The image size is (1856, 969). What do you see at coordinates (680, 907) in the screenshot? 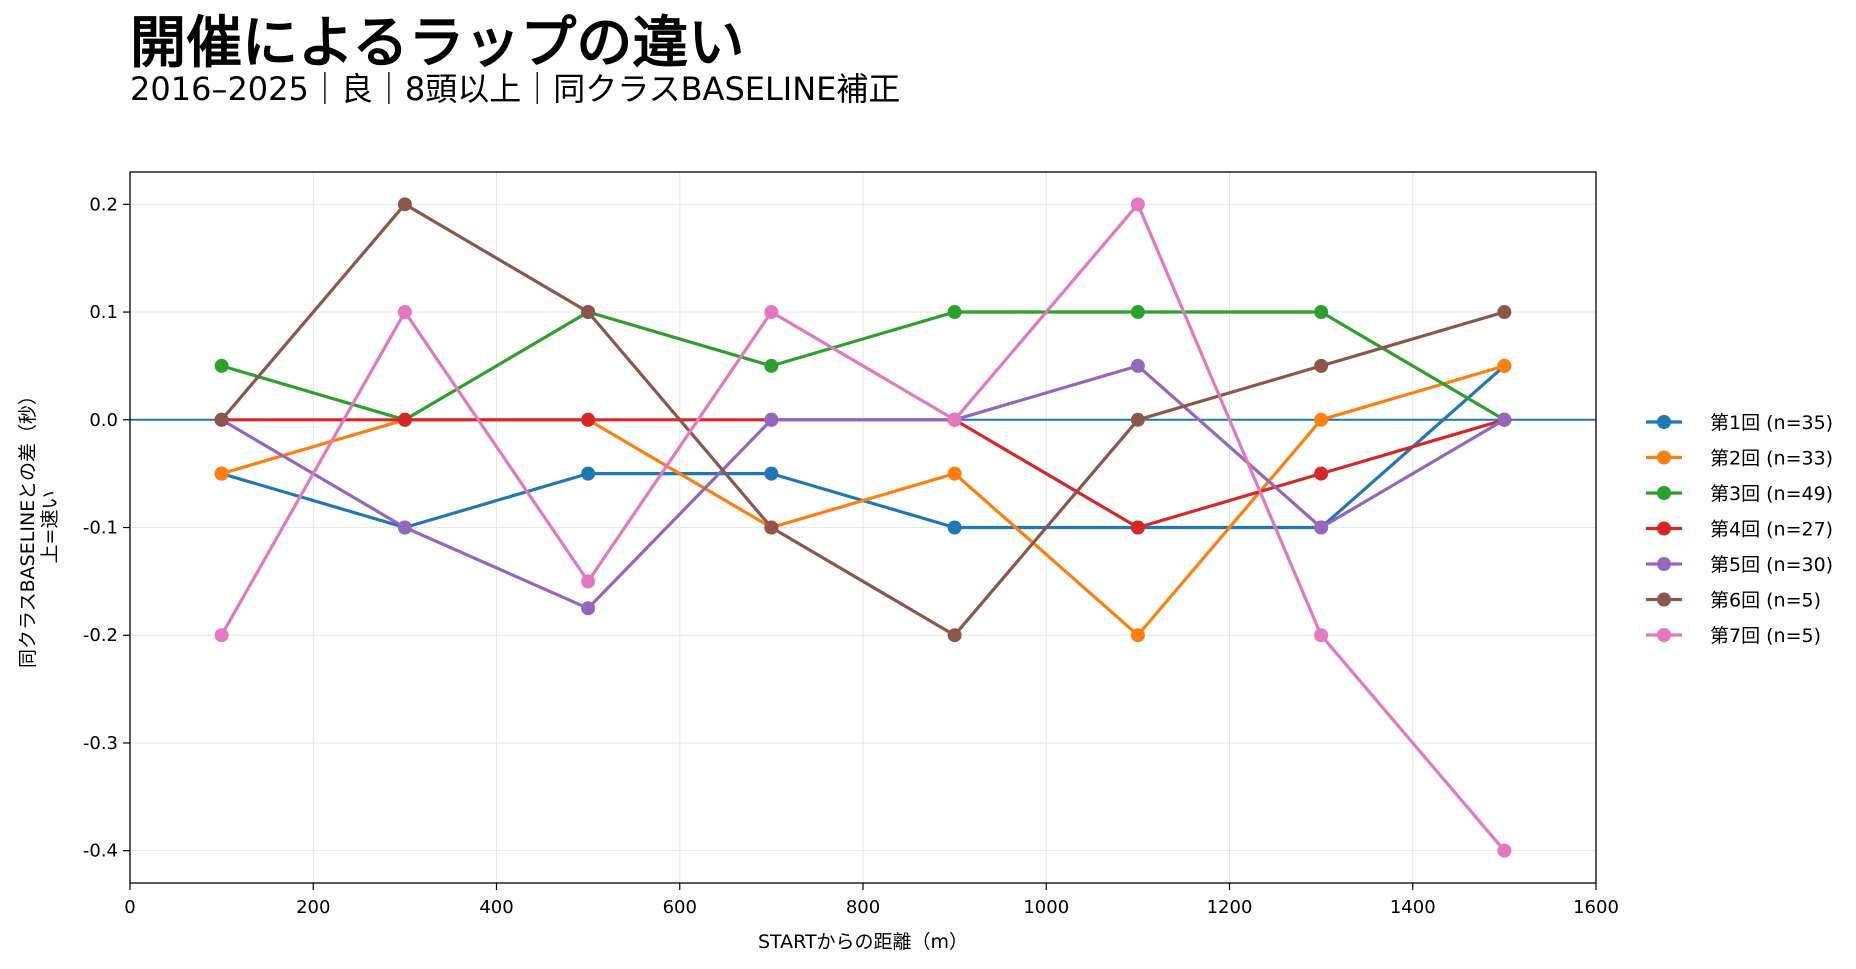
I see `x-tick-label: 600` at bounding box center [680, 907].